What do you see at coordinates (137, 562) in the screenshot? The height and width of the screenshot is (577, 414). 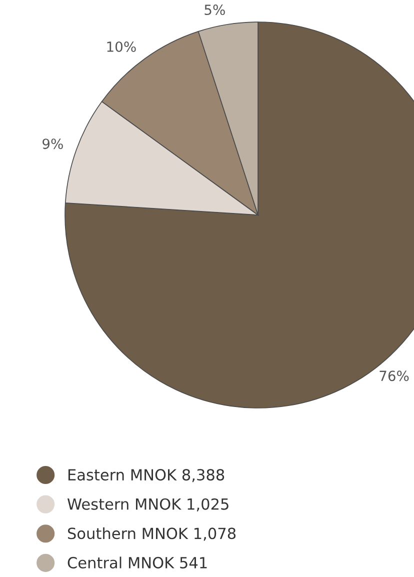 I see `legend-label: Central MNOK 541` at bounding box center [137, 562].